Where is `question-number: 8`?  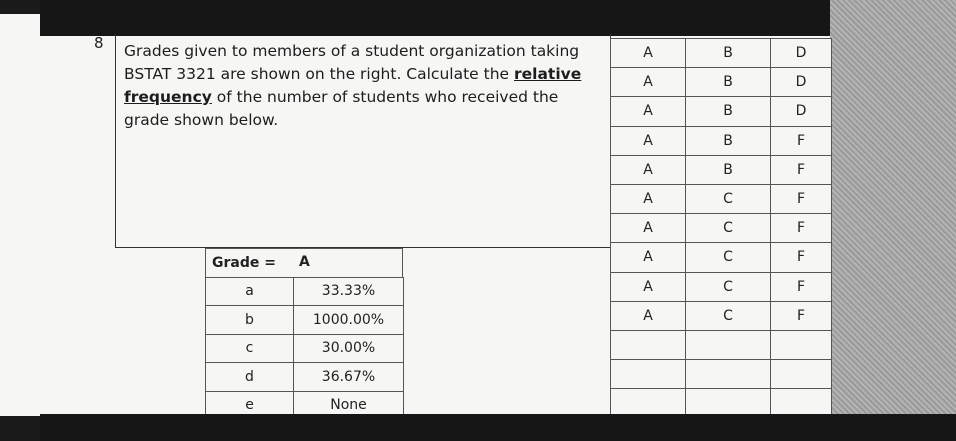 question-number: 8 is located at coordinates (99, 43).